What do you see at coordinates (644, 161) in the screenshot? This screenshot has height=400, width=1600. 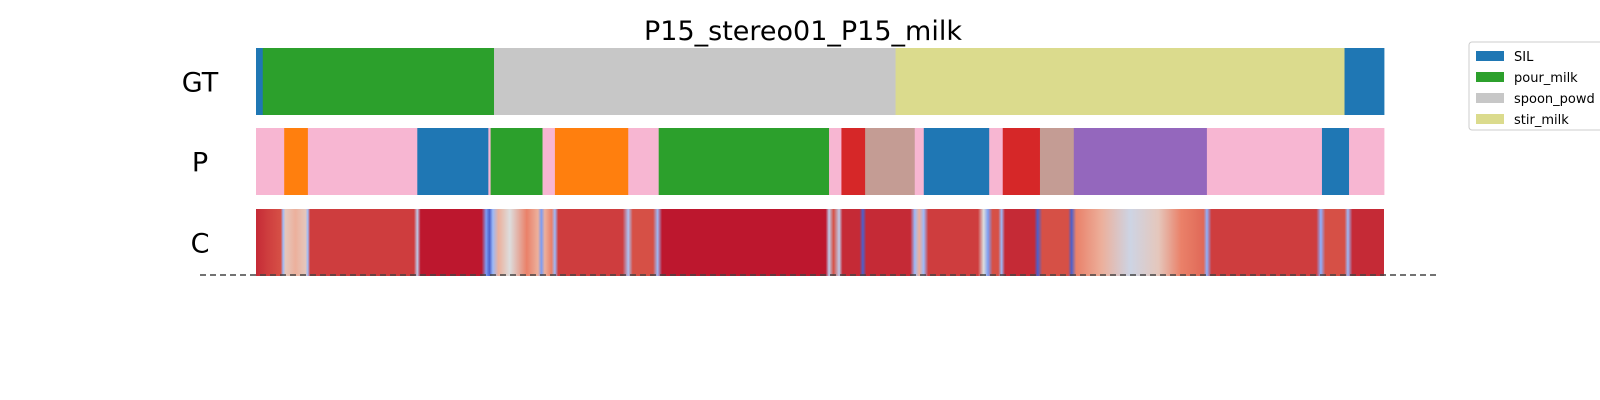 I see `segment-p-8-pink` at bounding box center [644, 161].